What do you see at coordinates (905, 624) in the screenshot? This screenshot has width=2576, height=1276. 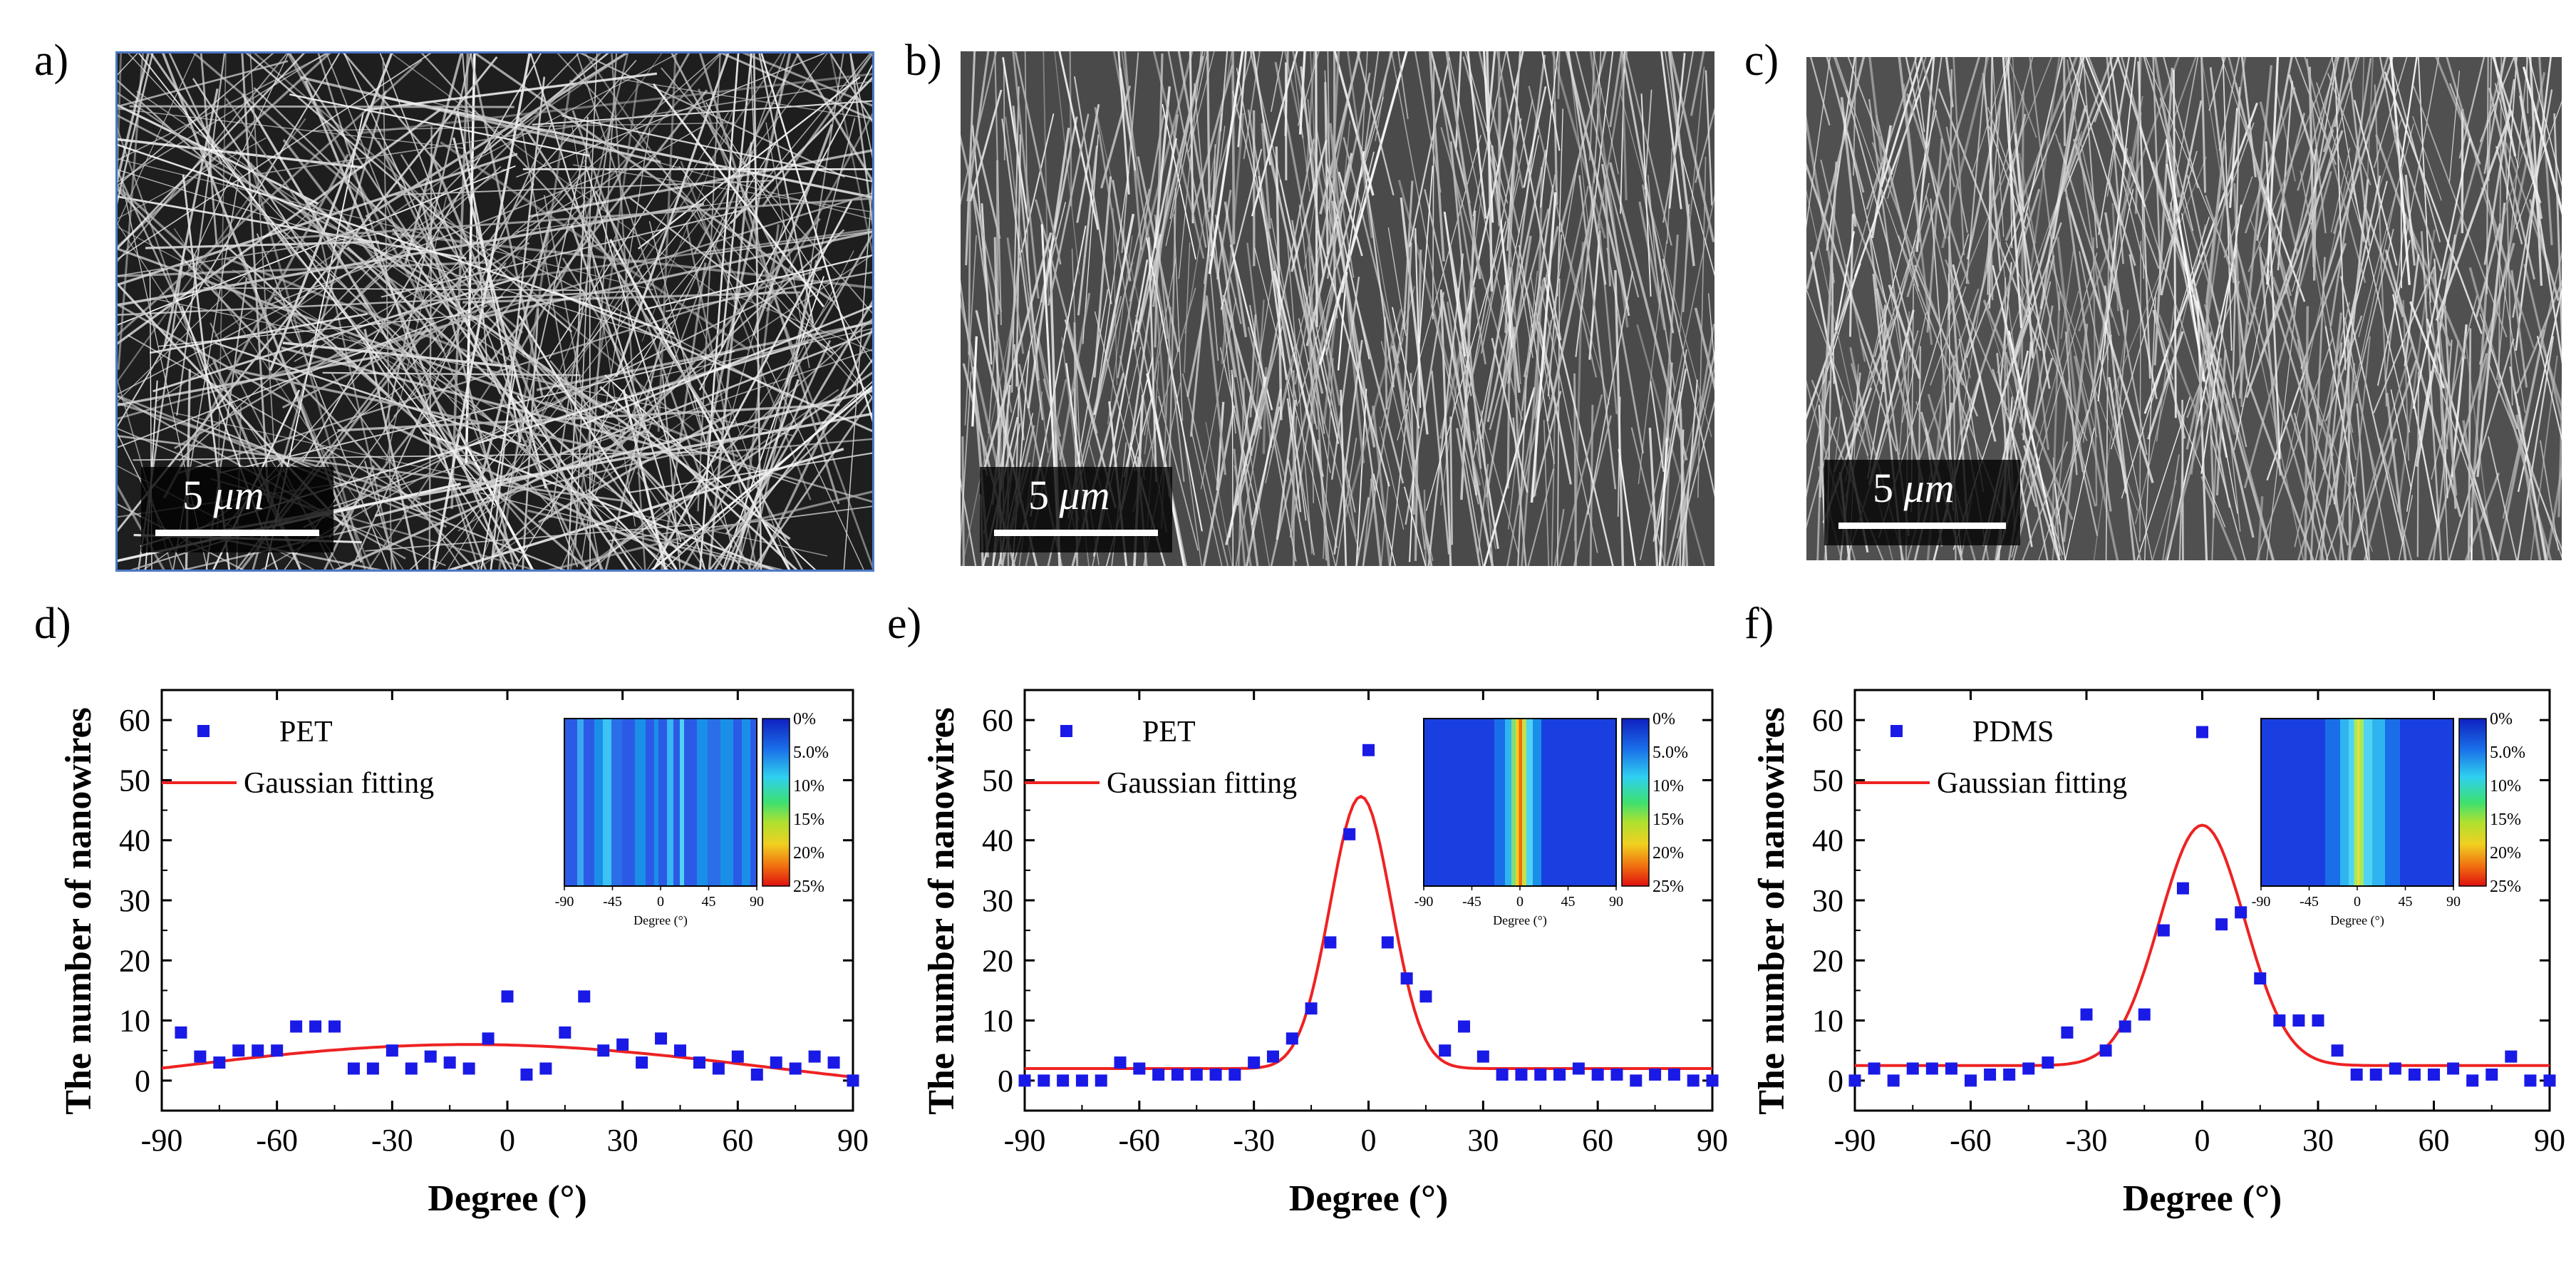 I see `panel-label-e: e)` at bounding box center [905, 624].